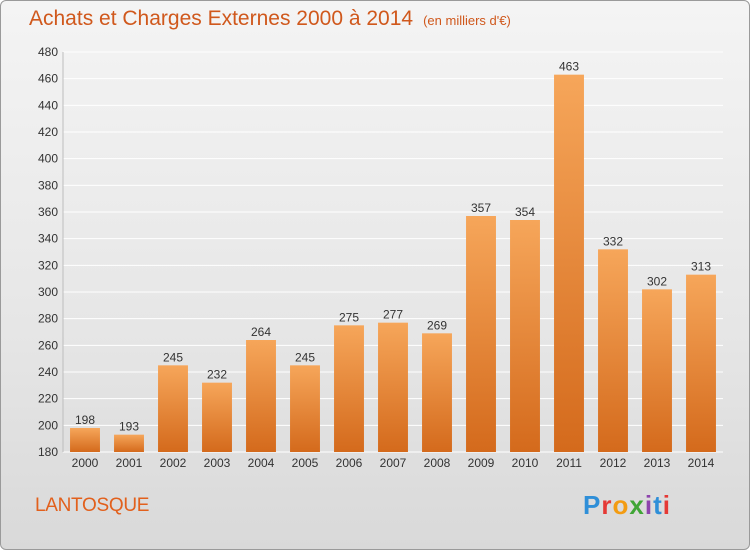 This screenshot has width=750, height=550. Describe the element at coordinates (48, 345) in the screenshot. I see `y-tick-label: 260` at that location.